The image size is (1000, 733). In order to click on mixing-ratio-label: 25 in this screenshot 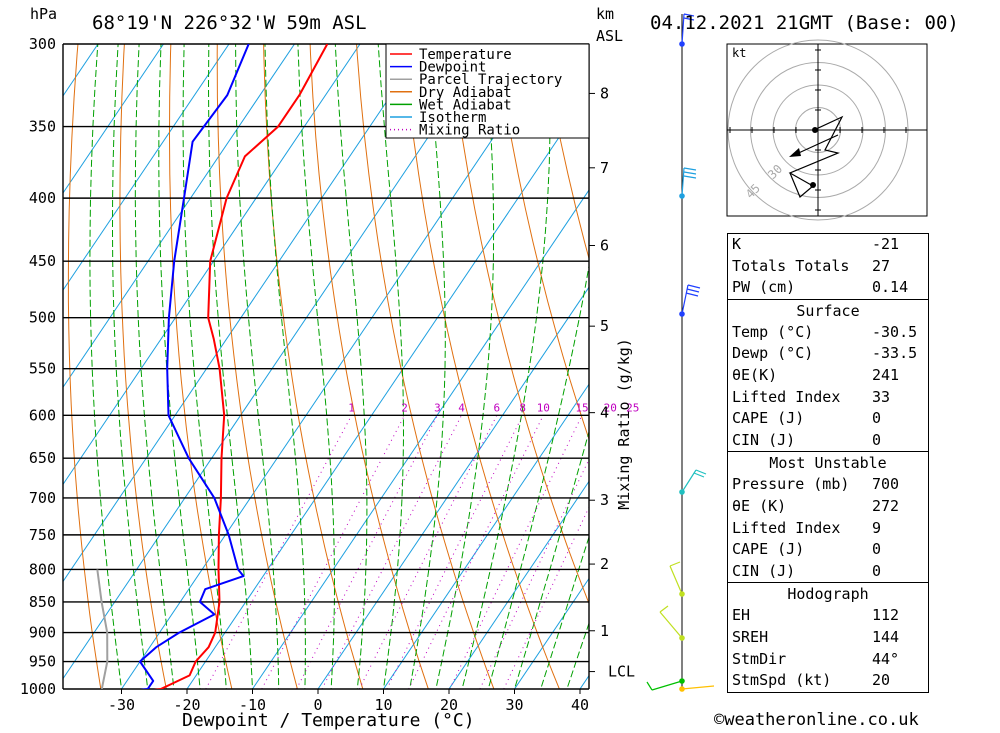, I will do `click(632, 407)`.